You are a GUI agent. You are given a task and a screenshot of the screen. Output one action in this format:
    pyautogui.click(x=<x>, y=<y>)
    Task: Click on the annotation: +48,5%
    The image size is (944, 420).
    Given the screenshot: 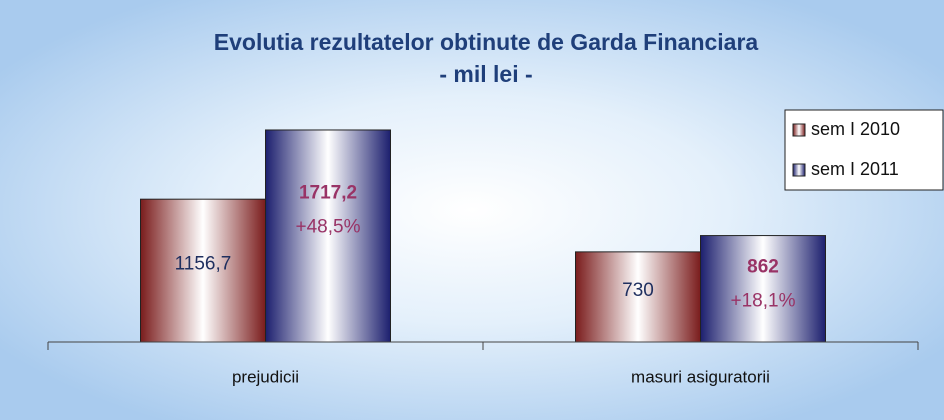 What is the action you would take?
    pyautogui.click(x=328, y=227)
    